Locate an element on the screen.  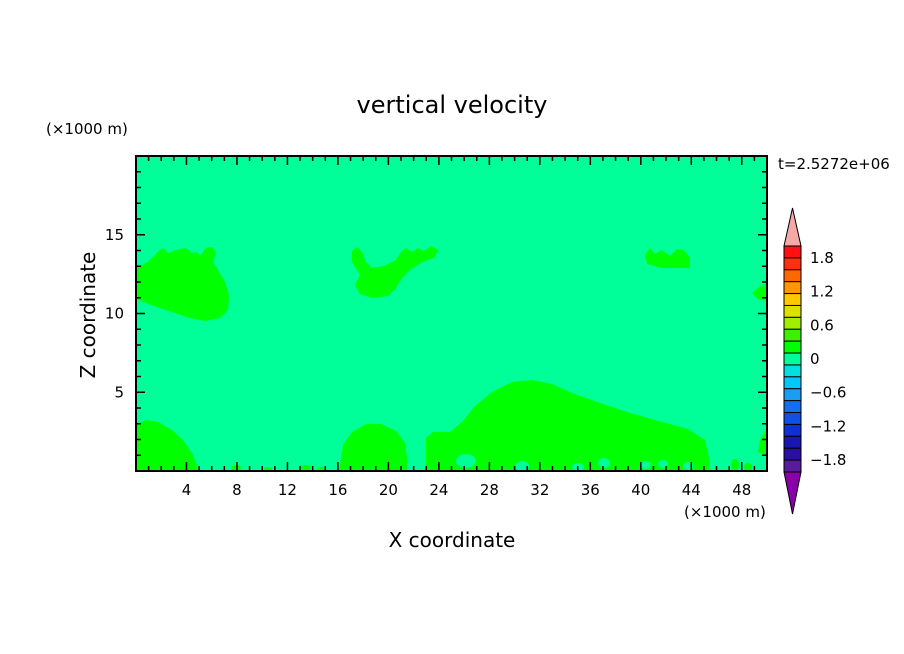
time-label: t=2.5272e+06 is located at coordinates (834, 164).